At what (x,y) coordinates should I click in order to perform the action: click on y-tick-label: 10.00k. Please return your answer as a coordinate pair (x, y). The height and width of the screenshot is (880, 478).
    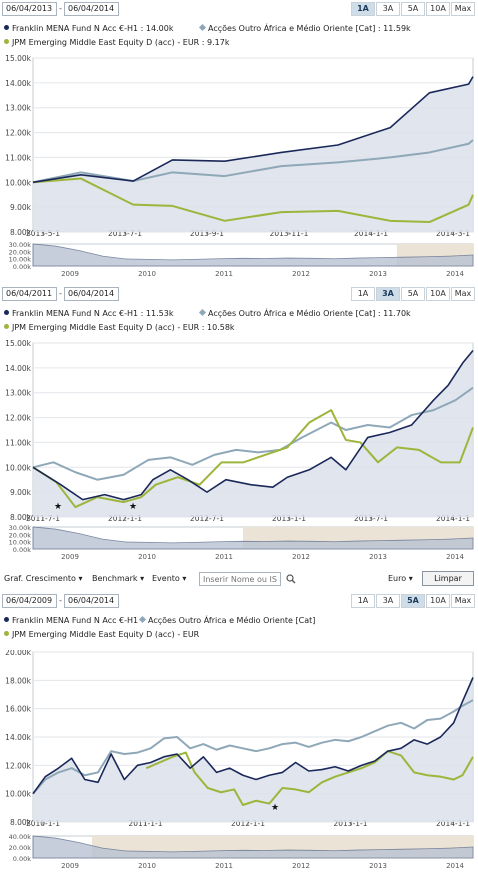
    Looking at the image, I should click on (18, 794).